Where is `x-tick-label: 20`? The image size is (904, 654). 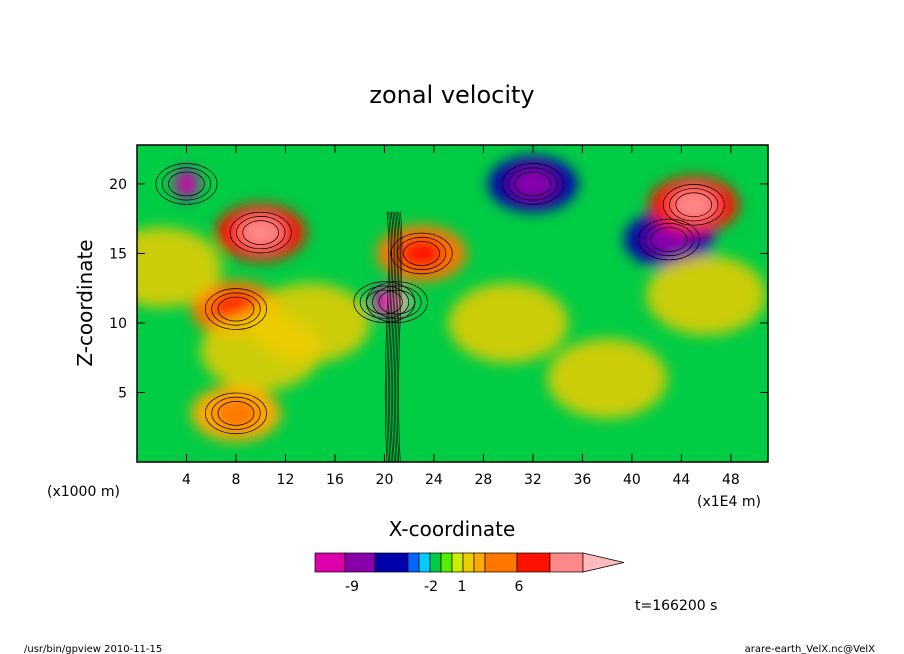
x-tick-label: 20 is located at coordinates (385, 480).